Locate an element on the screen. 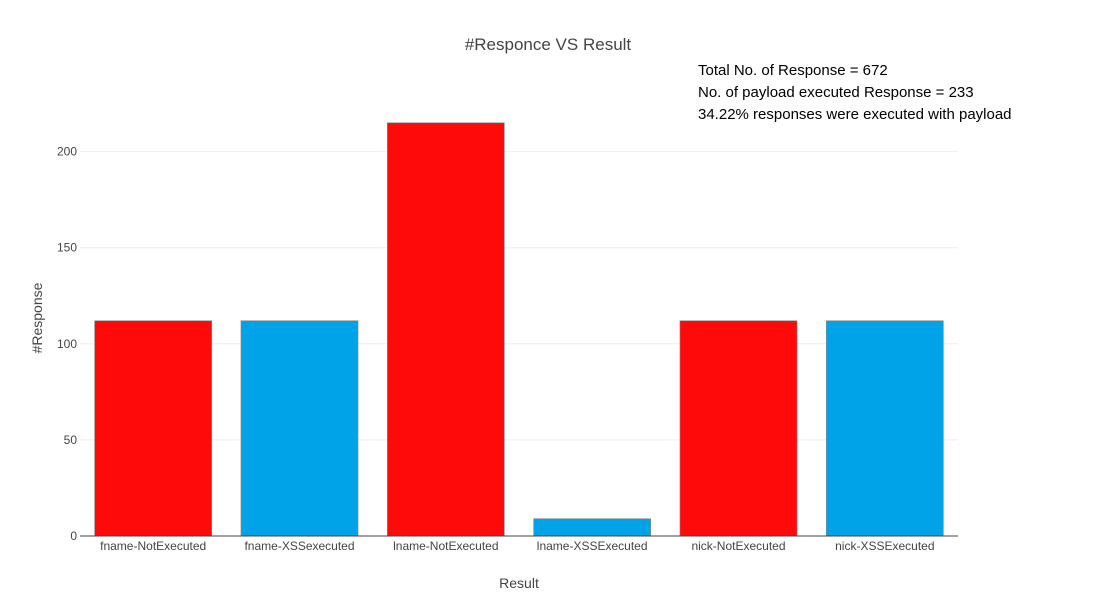 This screenshot has height=615, width=1096. annotation-total: Total No. of Response = 672 is located at coordinates (793, 70).